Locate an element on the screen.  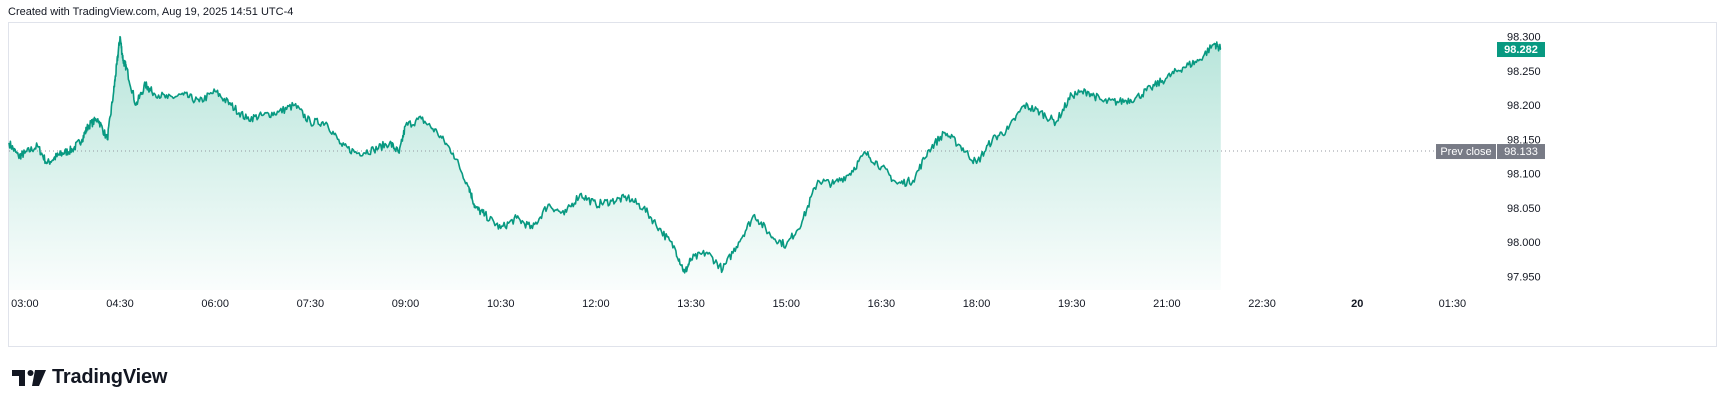
x-tick-label: 12:00 is located at coordinates (596, 304).